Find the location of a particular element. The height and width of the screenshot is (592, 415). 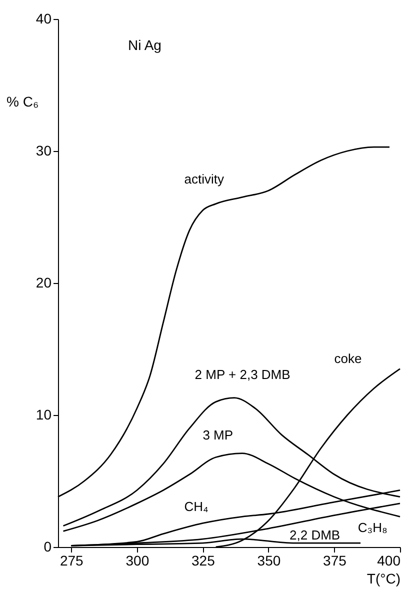

text: Ni Ag is located at coordinates (145, 45).